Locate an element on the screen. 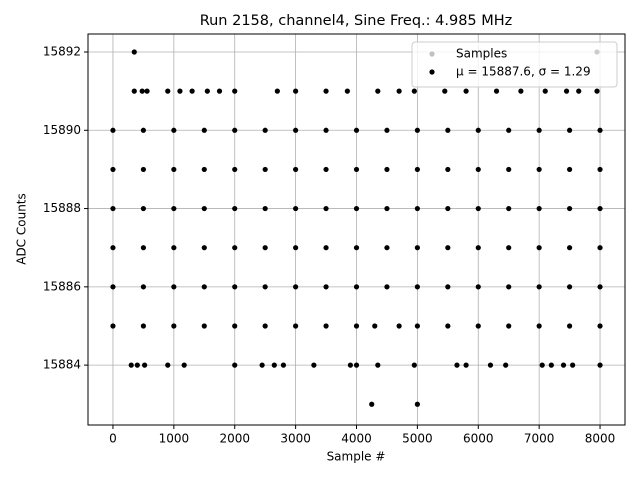 The height and width of the screenshot is (480, 640). x-tick-label: 7000 is located at coordinates (539, 439).